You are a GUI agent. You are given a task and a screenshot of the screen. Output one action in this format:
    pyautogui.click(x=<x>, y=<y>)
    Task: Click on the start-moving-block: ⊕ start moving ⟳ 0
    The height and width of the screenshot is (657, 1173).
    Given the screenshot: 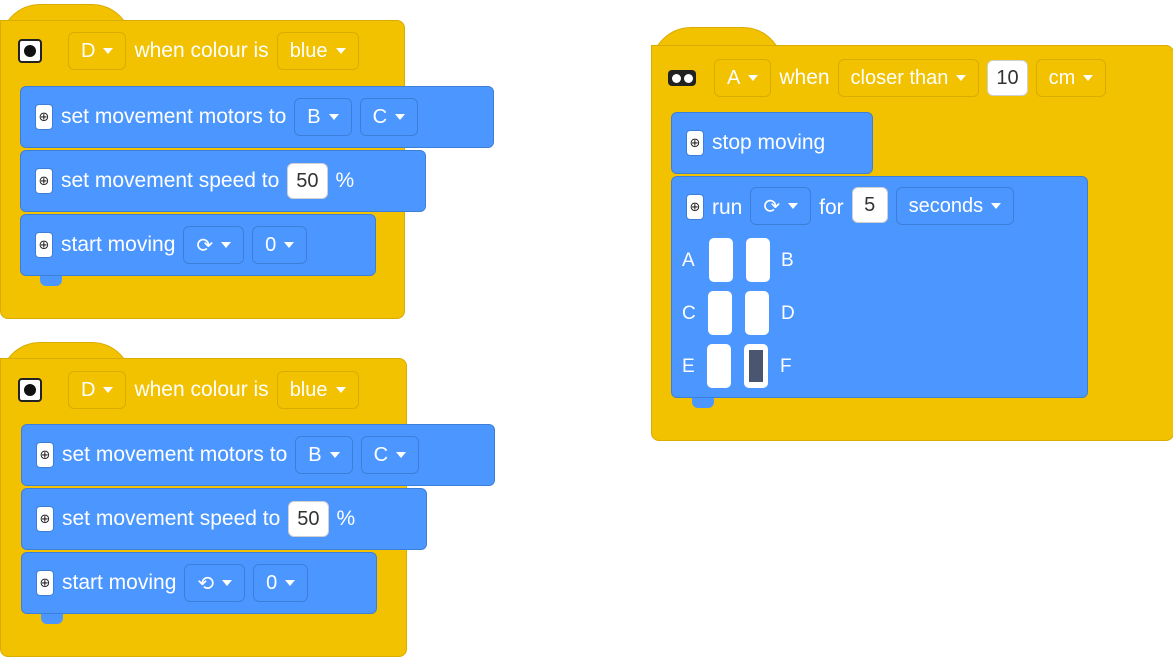 What is the action you would take?
    pyautogui.click(x=198, y=245)
    